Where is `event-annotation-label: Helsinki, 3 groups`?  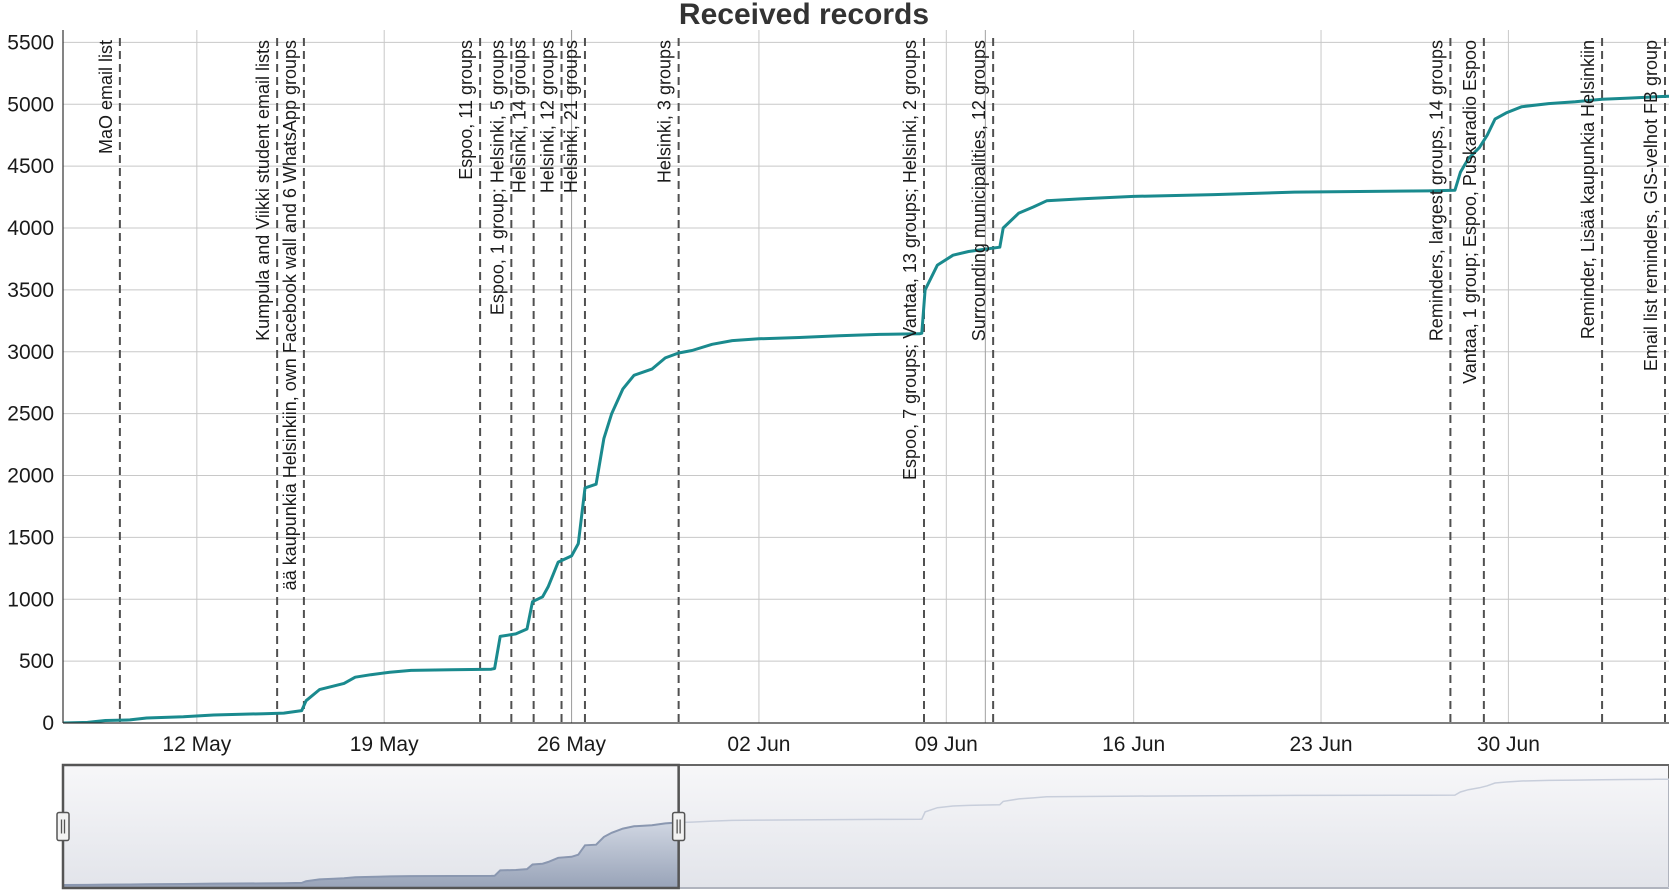 event-annotation-label: Helsinki, 3 groups is located at coordinates (665, 111).